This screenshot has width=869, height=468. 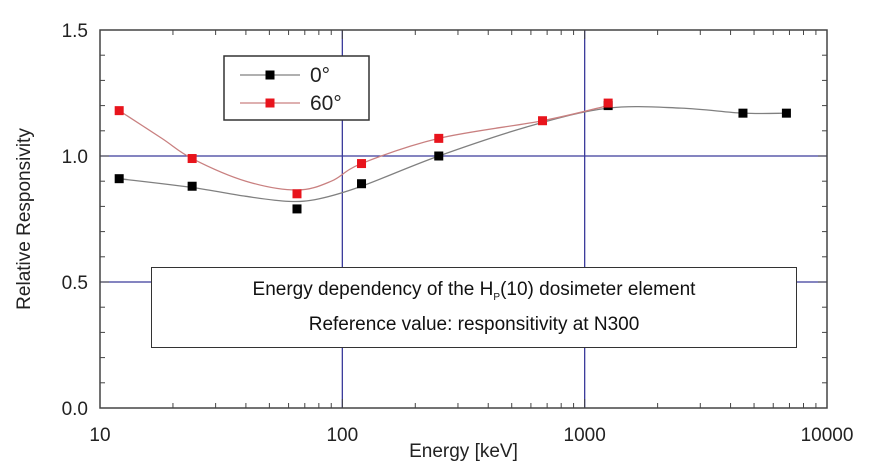 I want to click on y-tick-label: 1.5, so click(x=75, y=31).